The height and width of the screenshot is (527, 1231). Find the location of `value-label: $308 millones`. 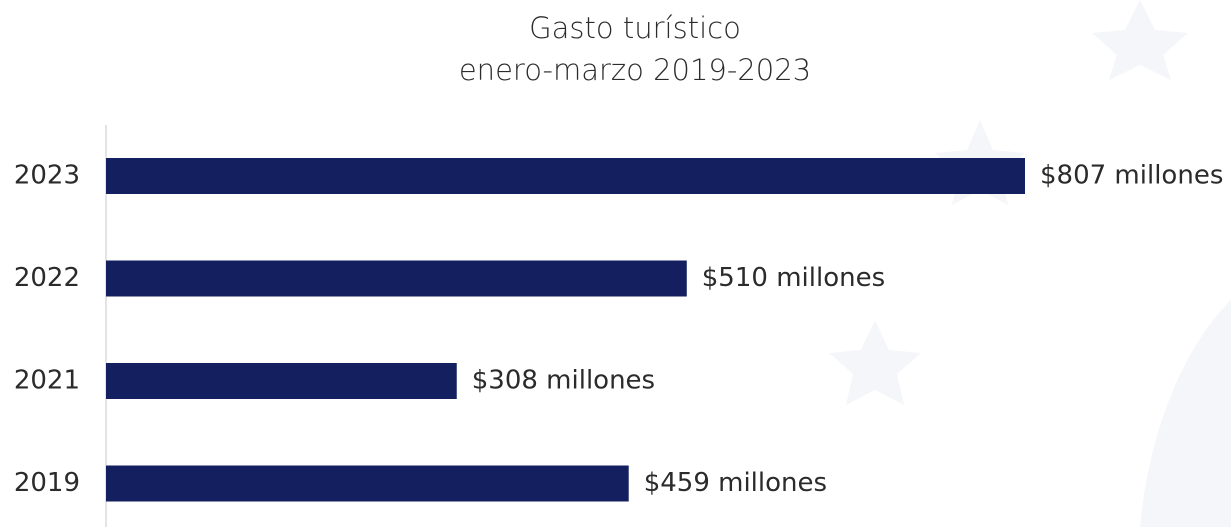

value-label: $308 millones is located at coordinates (563, 381).